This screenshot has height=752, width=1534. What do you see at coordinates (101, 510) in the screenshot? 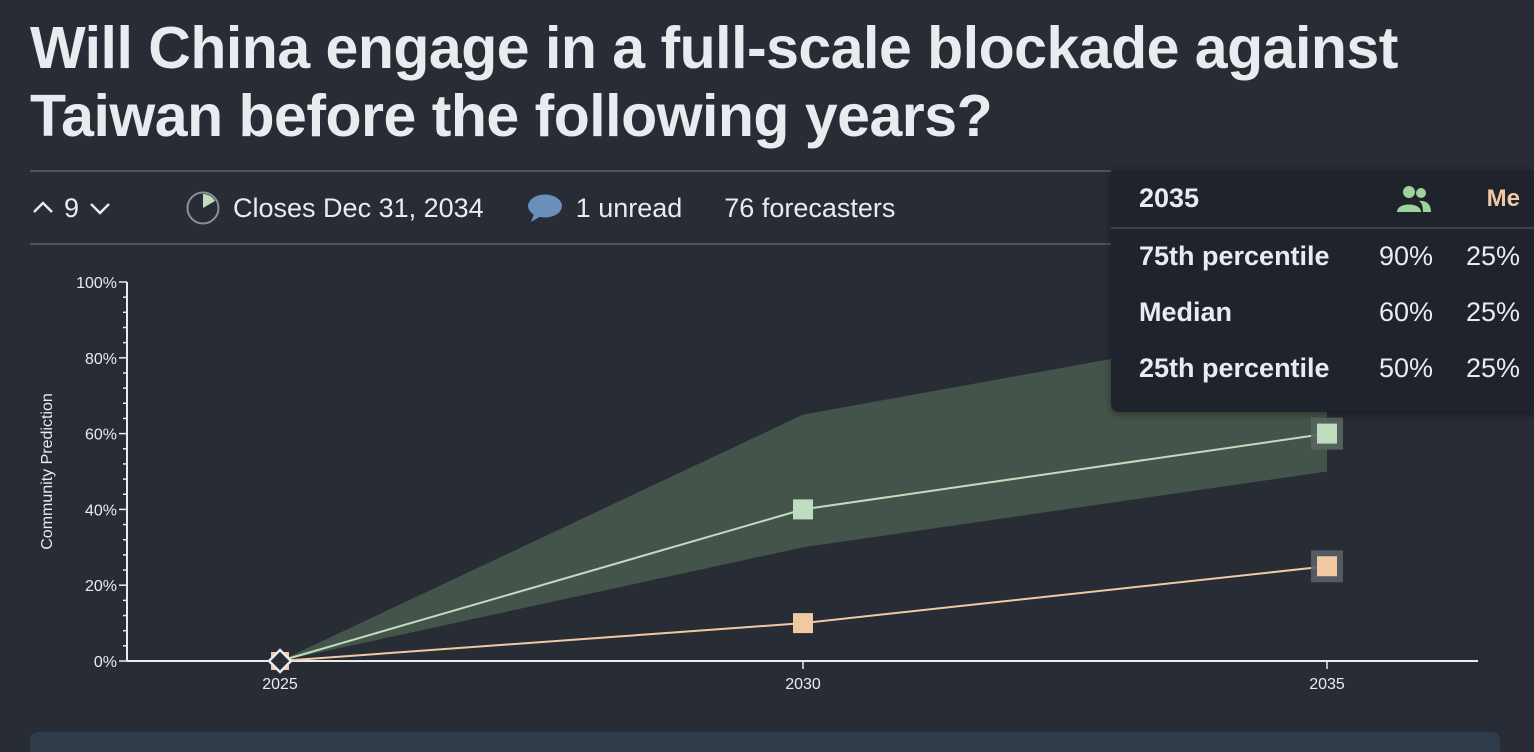
I see `y-tick-label: 40%` at bounding box center [101, 510].